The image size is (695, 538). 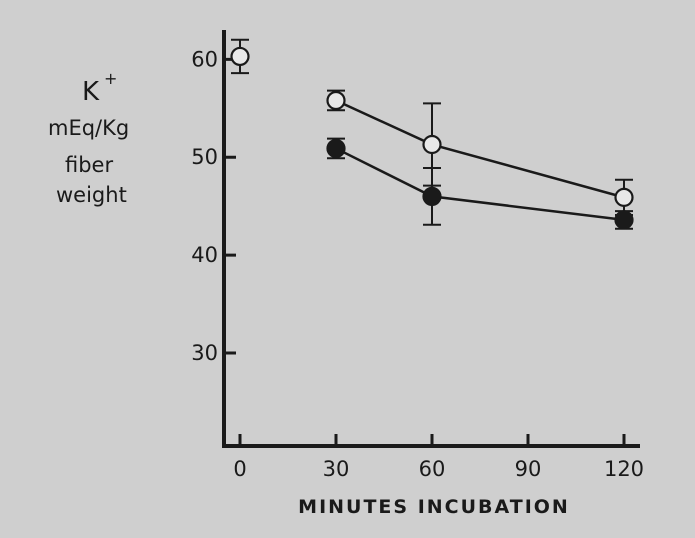 I want to click on y-label-units: mEq/Kg, so click(x=88, y=128).